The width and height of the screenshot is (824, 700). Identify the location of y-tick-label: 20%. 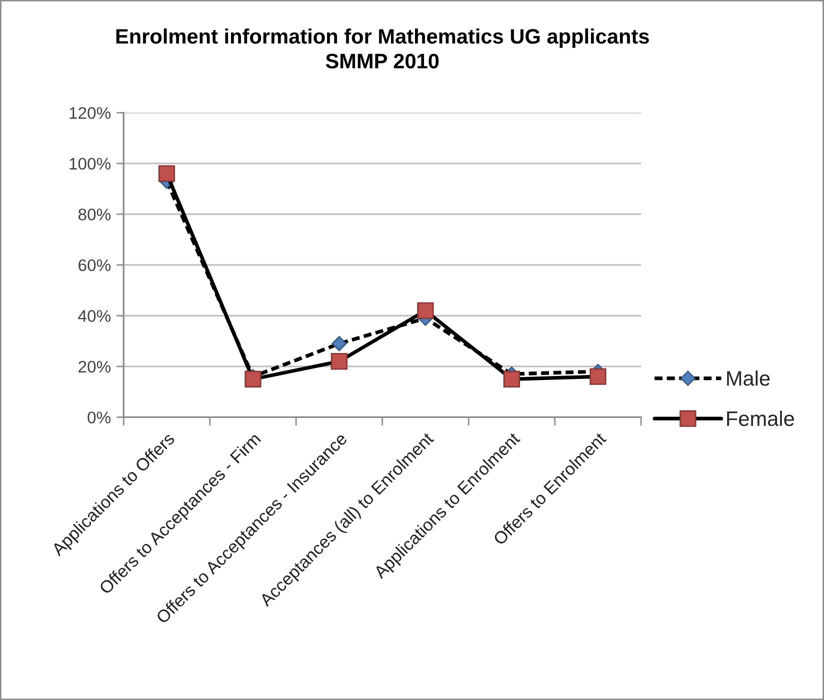
(94, 366).